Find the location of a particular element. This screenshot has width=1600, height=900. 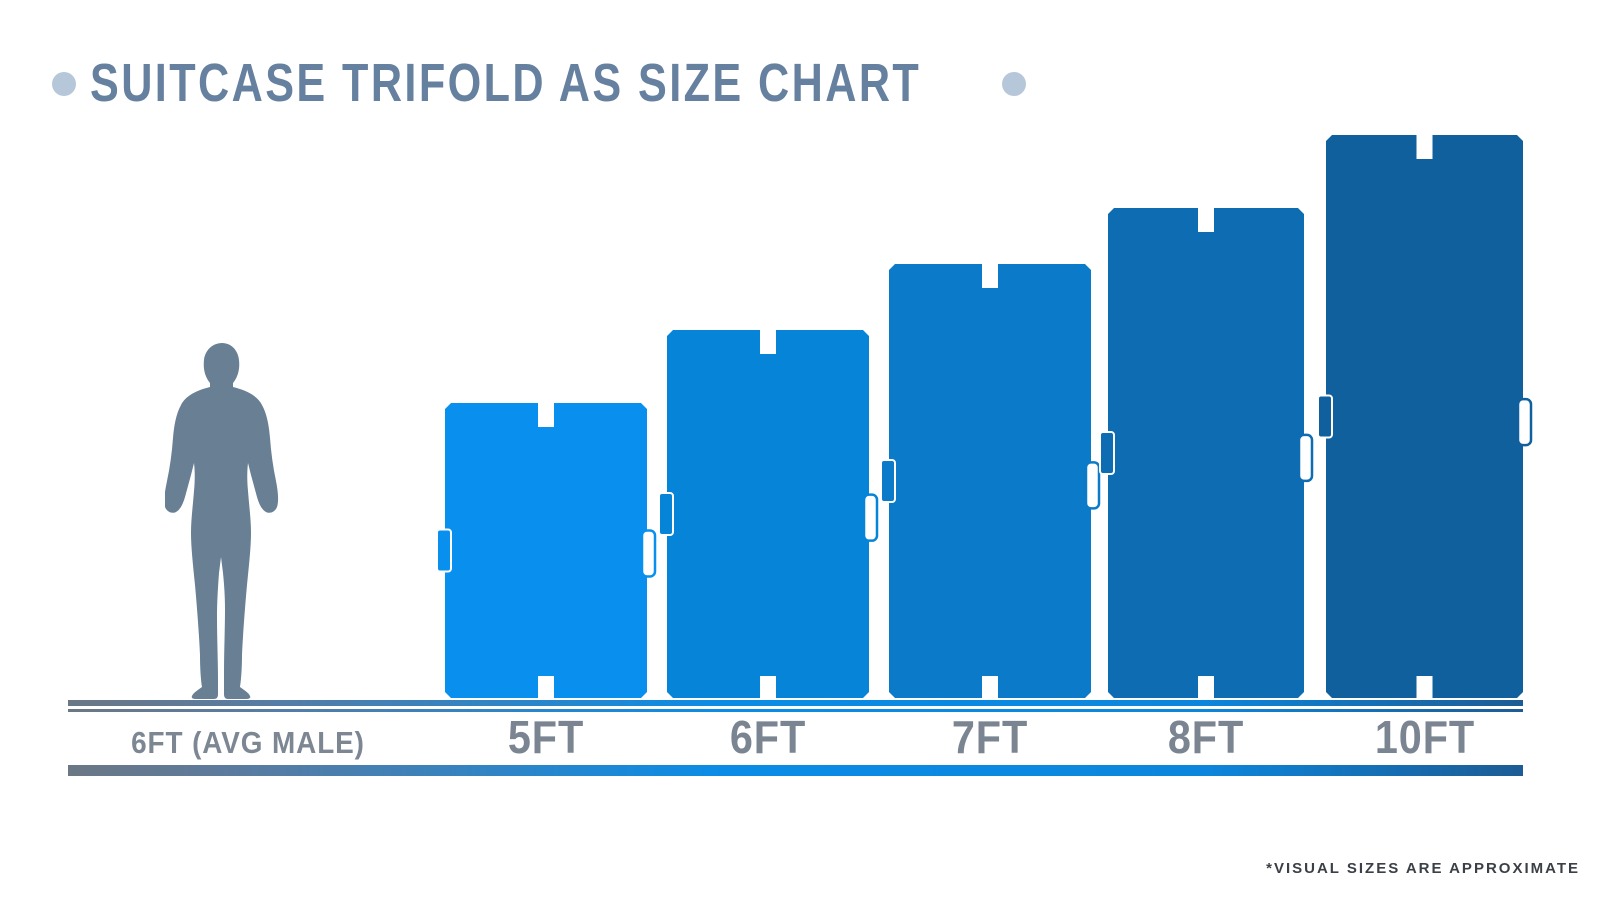

page-title: SUITCASE TRIFOLD AS SIZE CHART is located at coordinates (506, 83).